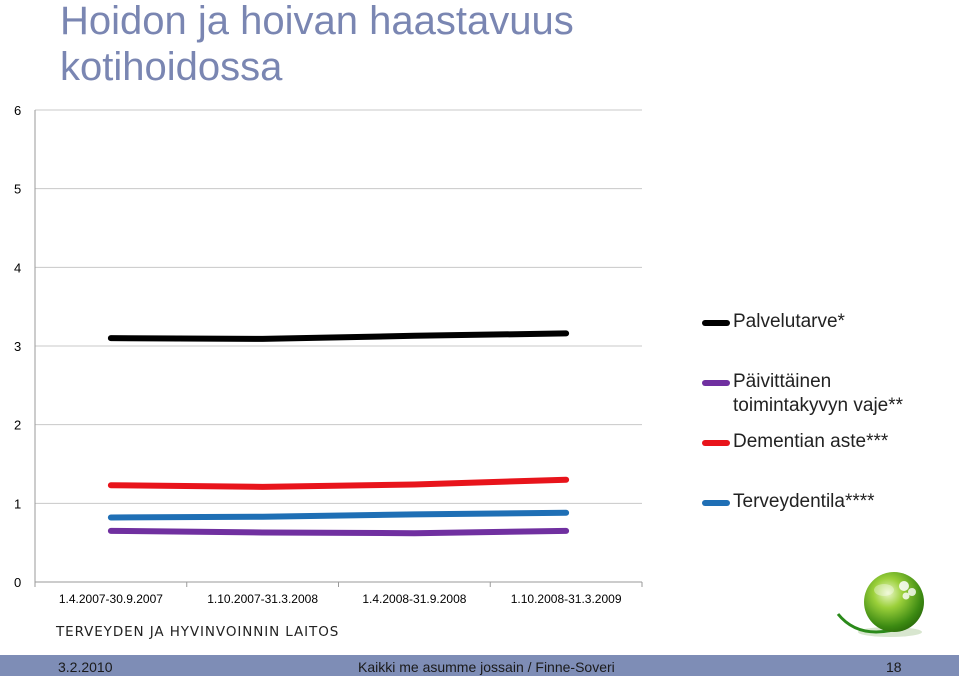 The width and height of the screenshot is (959, 676). Describe the element at coordinates (566, 599) in the screenshot. I see `x-tick-label: 1.10.2008-31.3.2009` at that location.